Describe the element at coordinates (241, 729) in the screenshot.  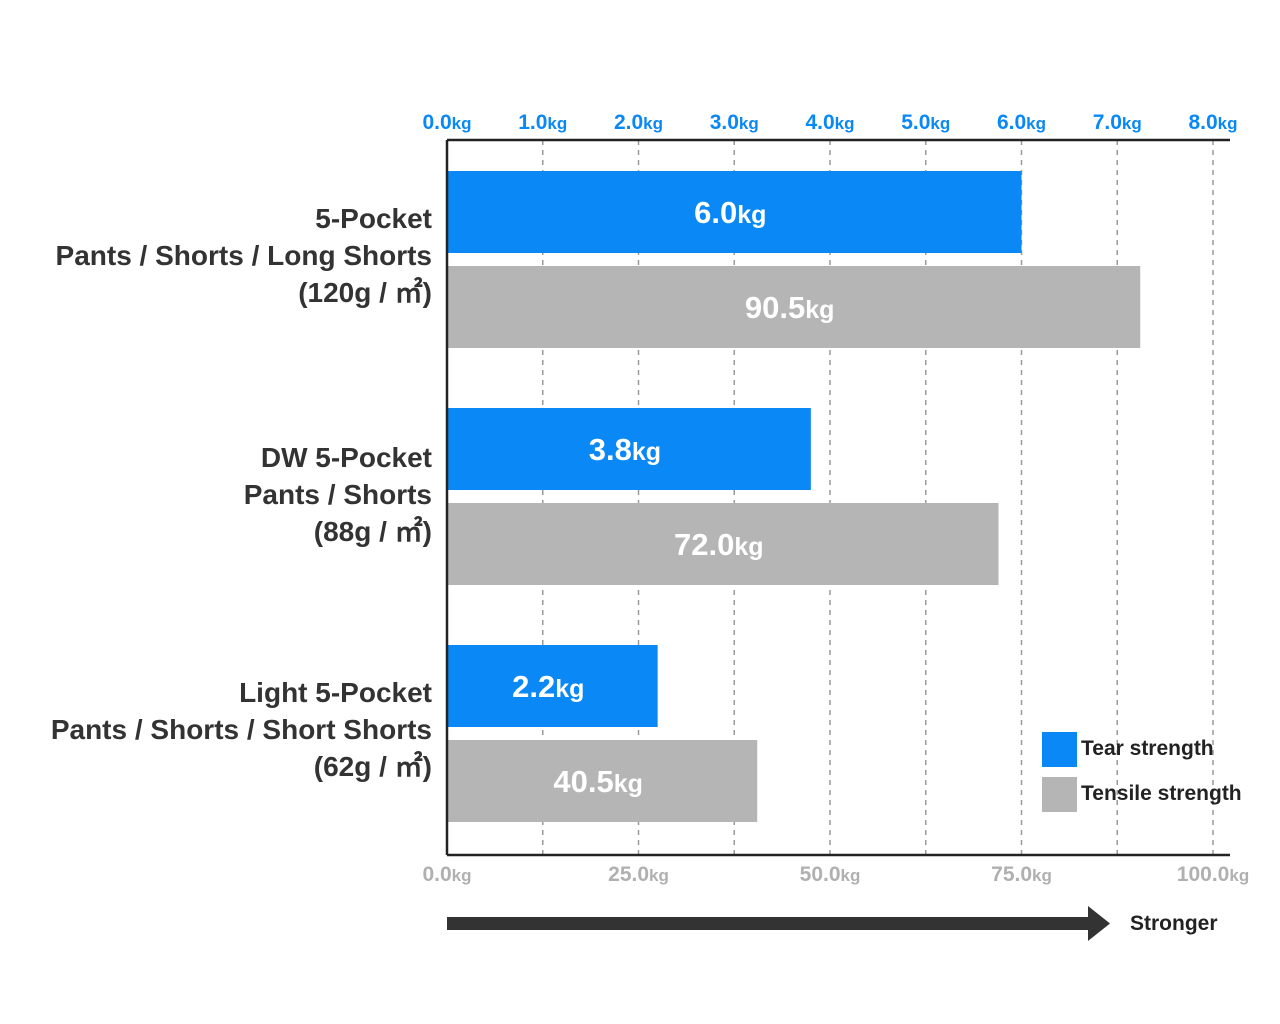
I see `category-label-2-line-1: Pants / Shorts / Short Shorts` at that location.